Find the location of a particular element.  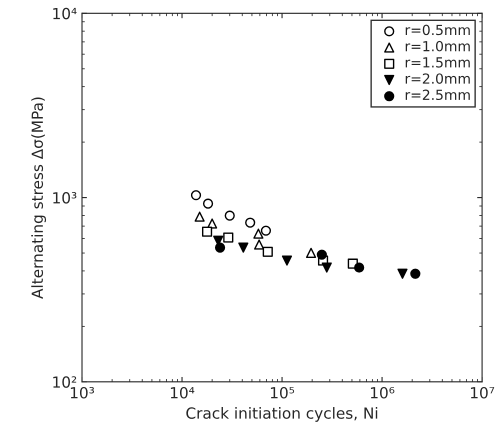

y-tick-label: 10⁴ is located at coordinates (65, 14).